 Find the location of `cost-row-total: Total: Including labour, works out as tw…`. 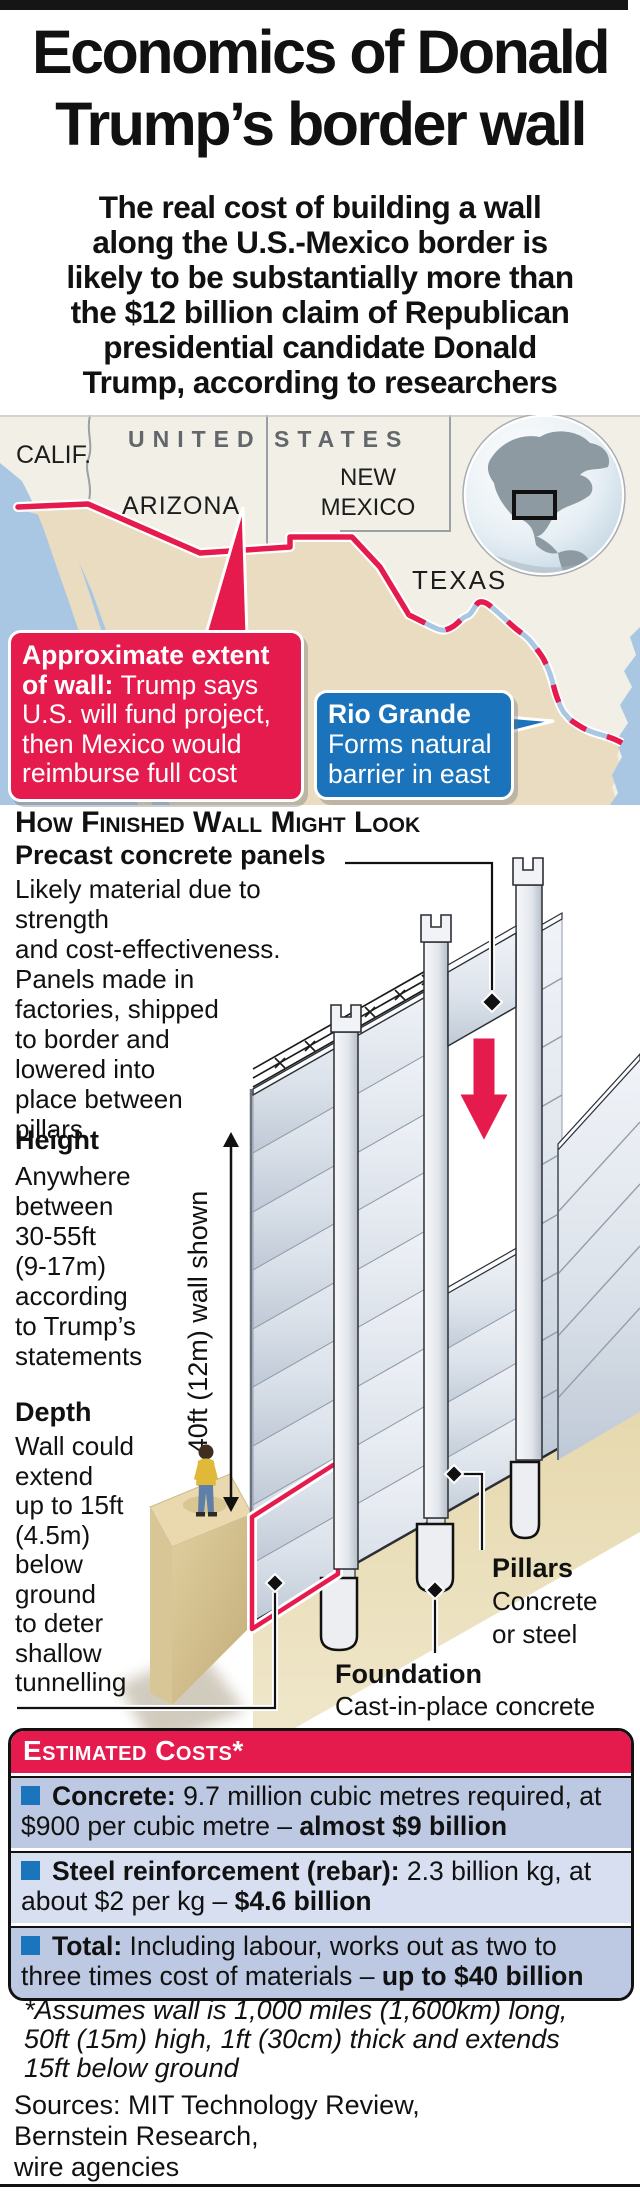

cost-row-total: Total: Including labour, works out as tw… is located at coordinates (321, 1960).